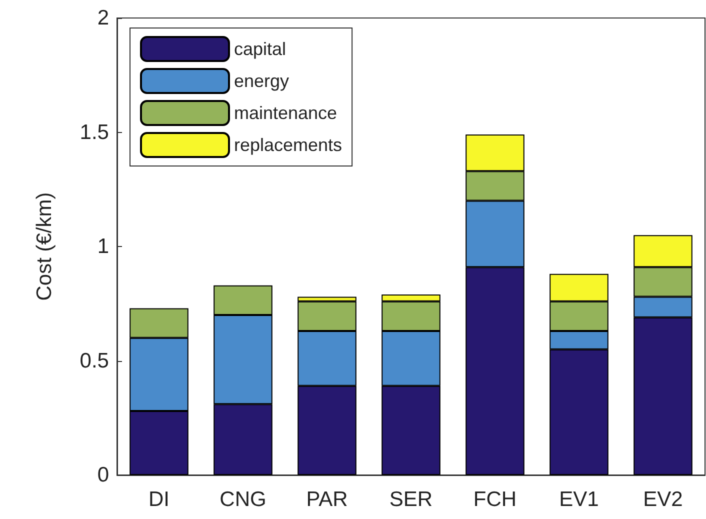 This screenshot has height=519, width=706. Describe the element at coordinates (260, 49) in the screenshot. I see `legend-label: capital` at that location.